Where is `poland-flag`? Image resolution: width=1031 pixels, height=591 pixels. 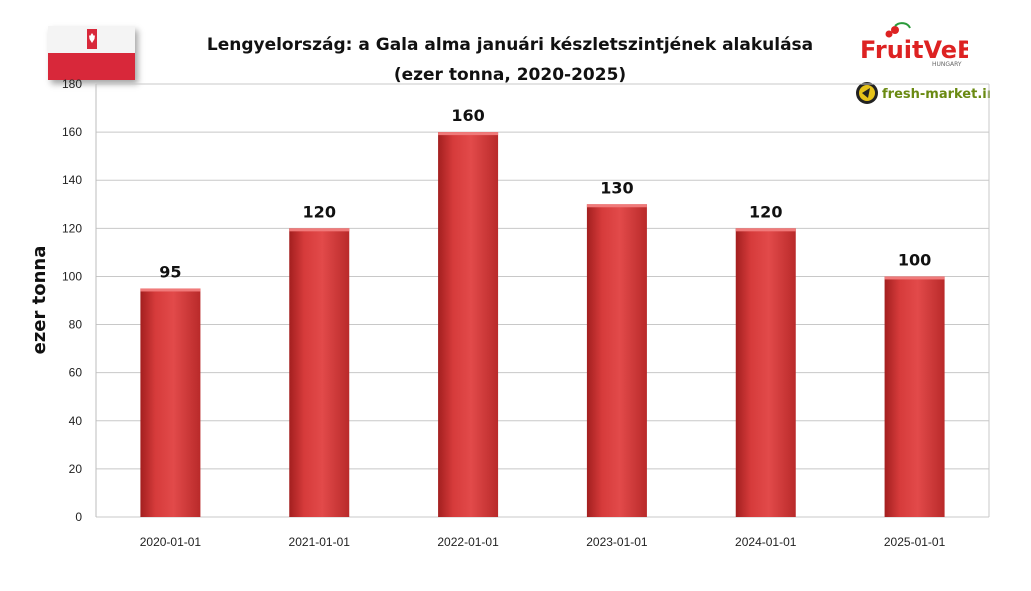 poland-flag is located at coordinates (91, 53).